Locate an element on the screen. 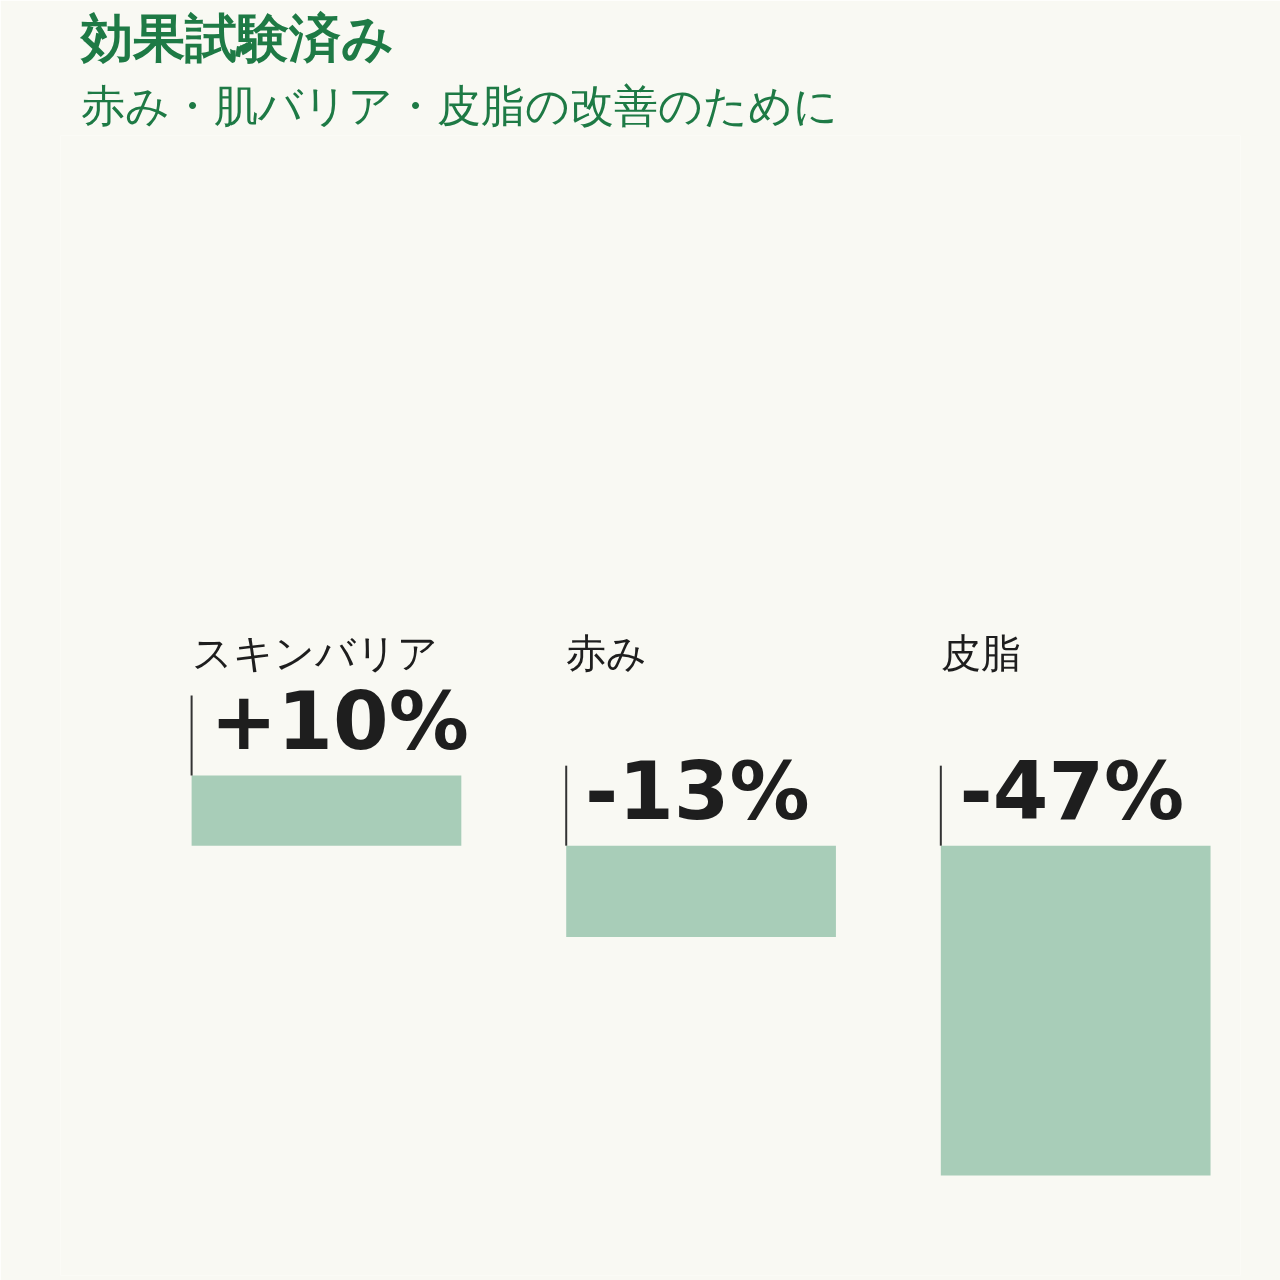  x-tick-label: スキンバリア is located at coordinates (314, 652).